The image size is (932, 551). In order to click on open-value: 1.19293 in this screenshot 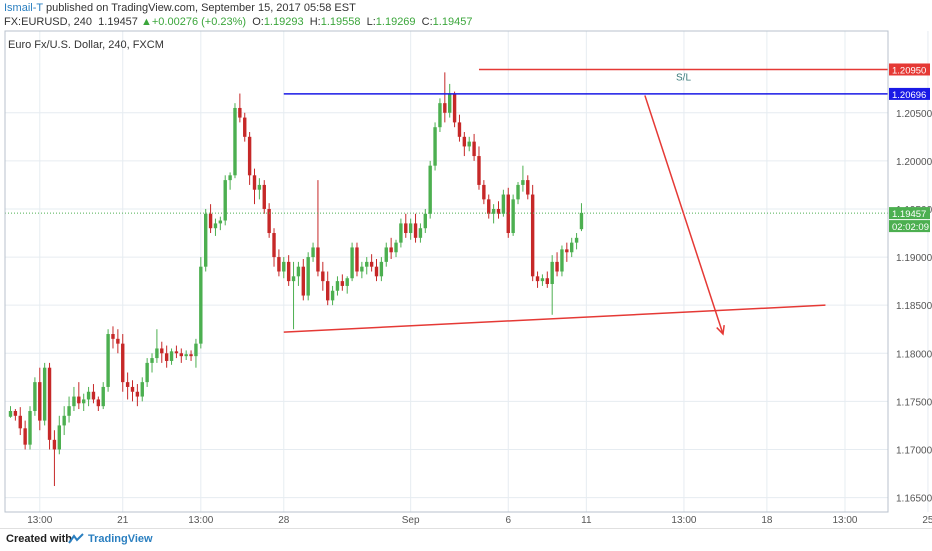, I will do `click(283, 22)`.